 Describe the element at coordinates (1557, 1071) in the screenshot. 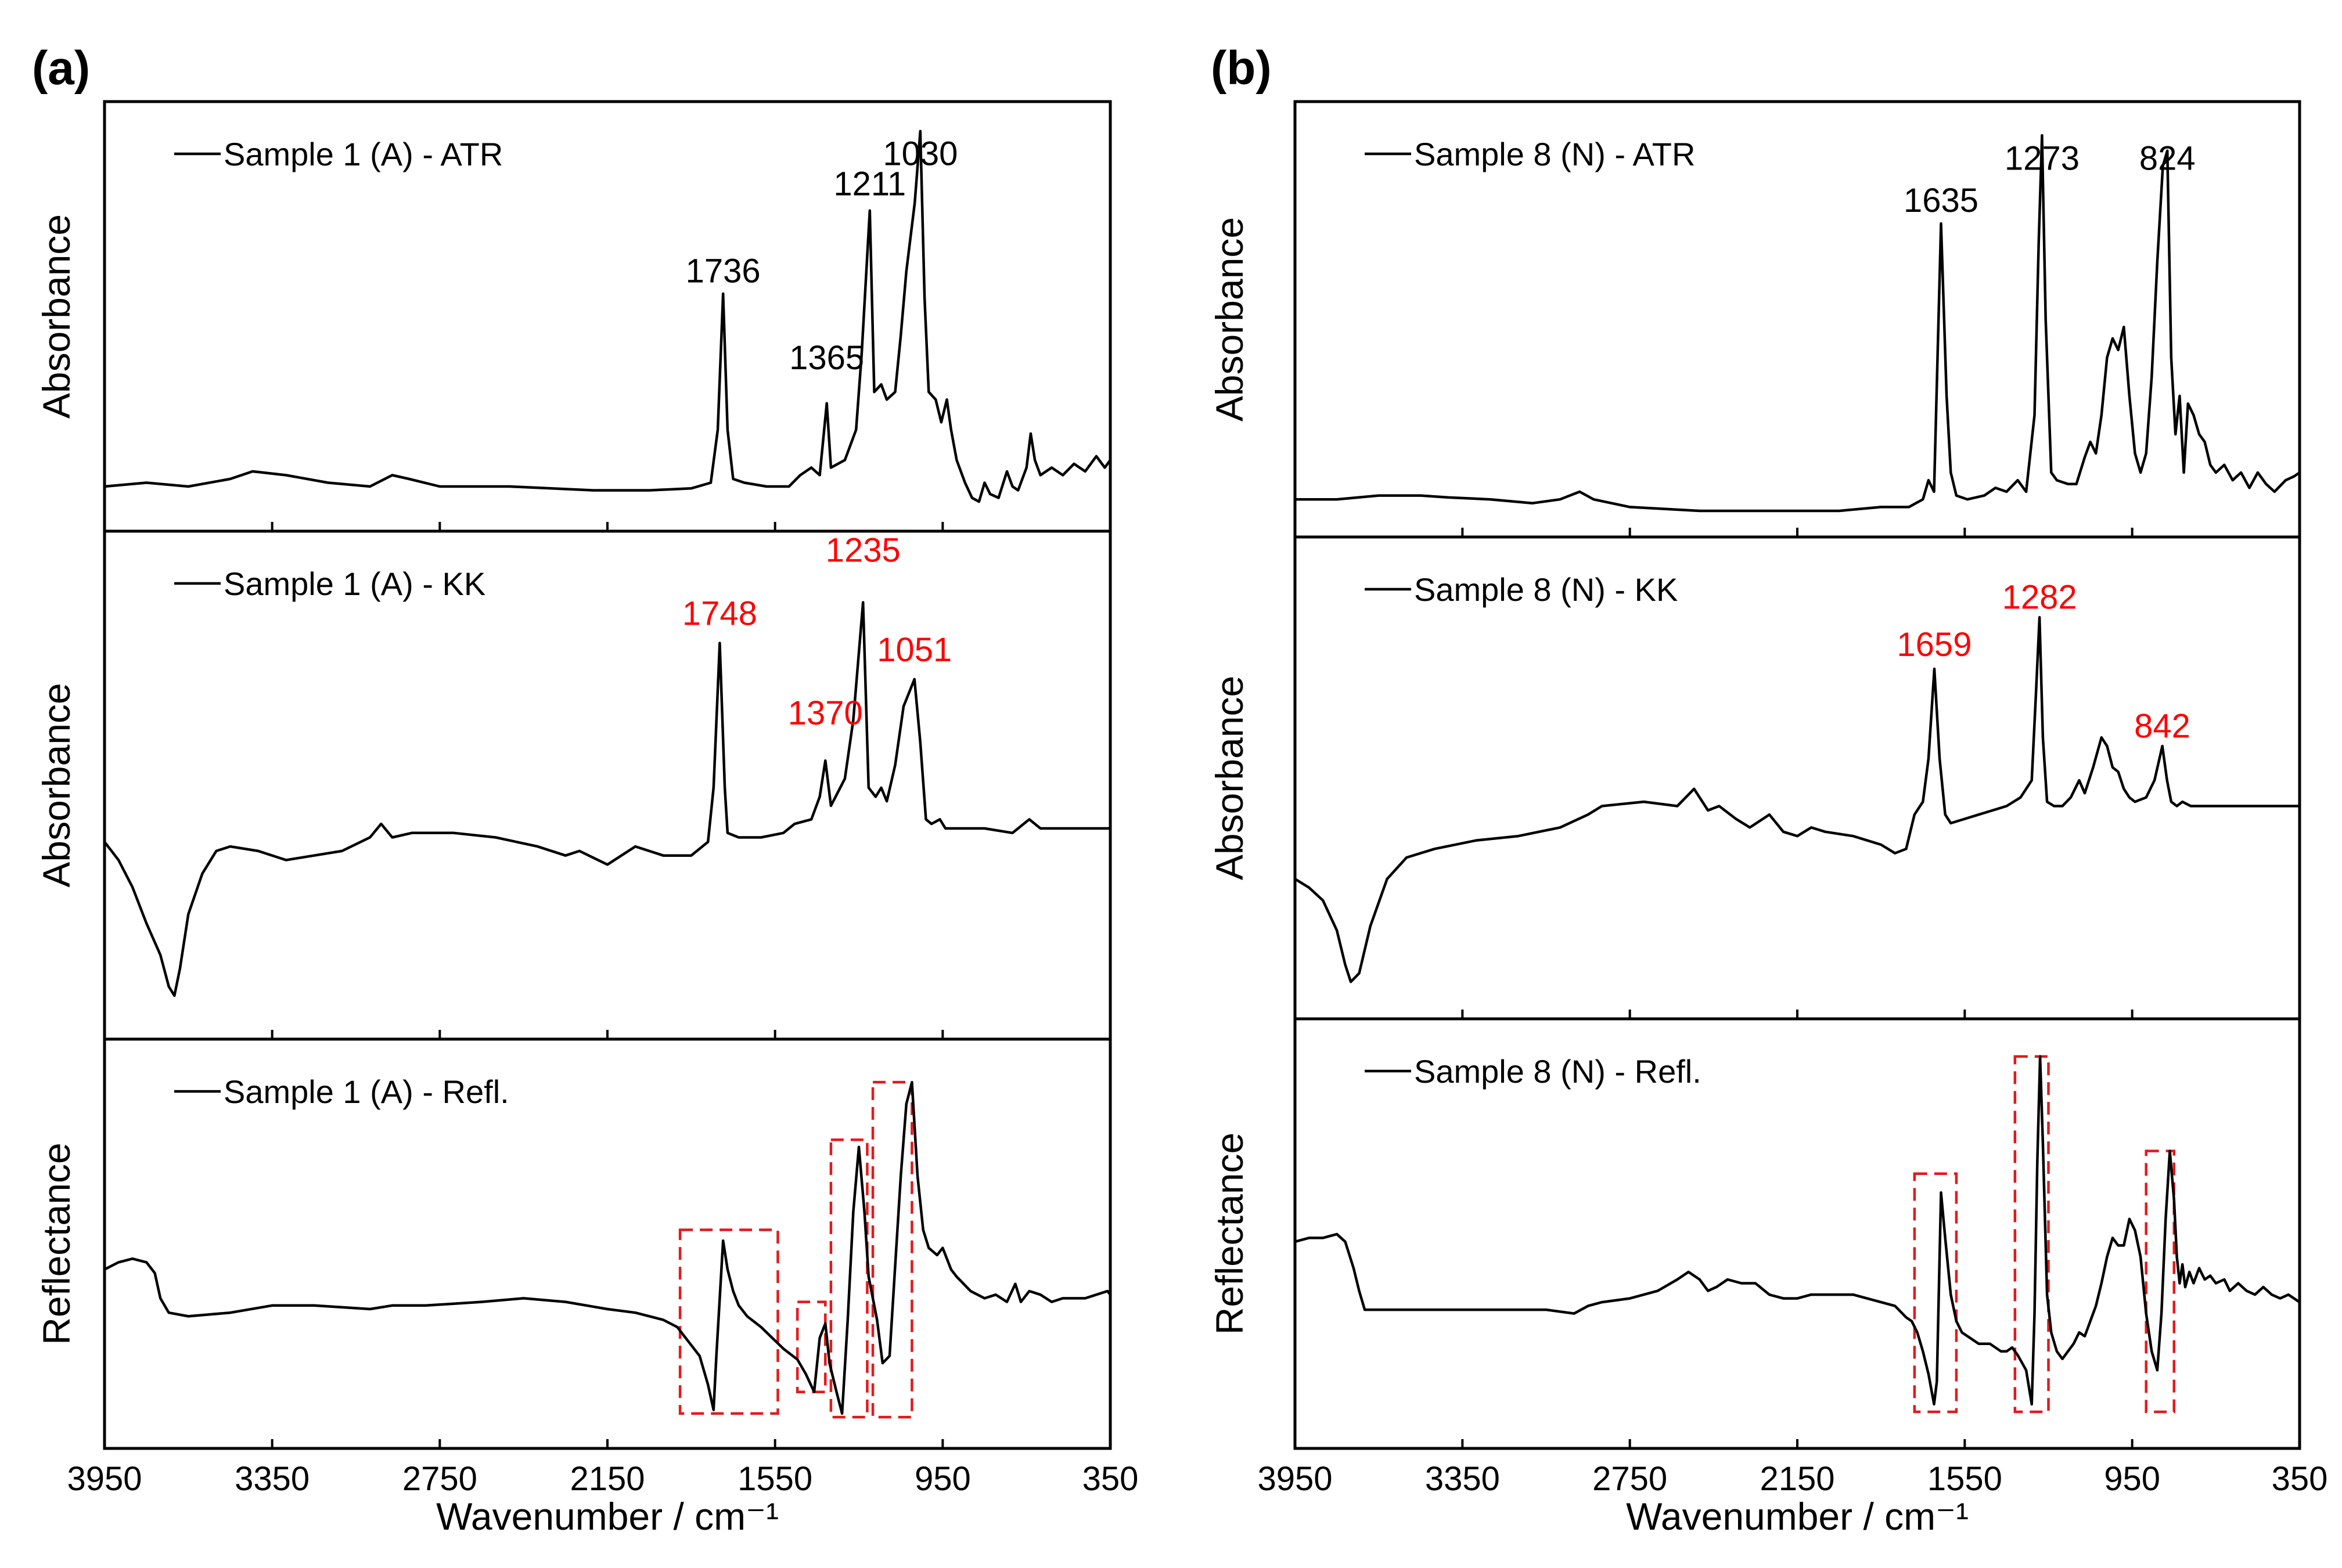

I see `legend-entry: Sample 8 (N) - Refl.` at that location.